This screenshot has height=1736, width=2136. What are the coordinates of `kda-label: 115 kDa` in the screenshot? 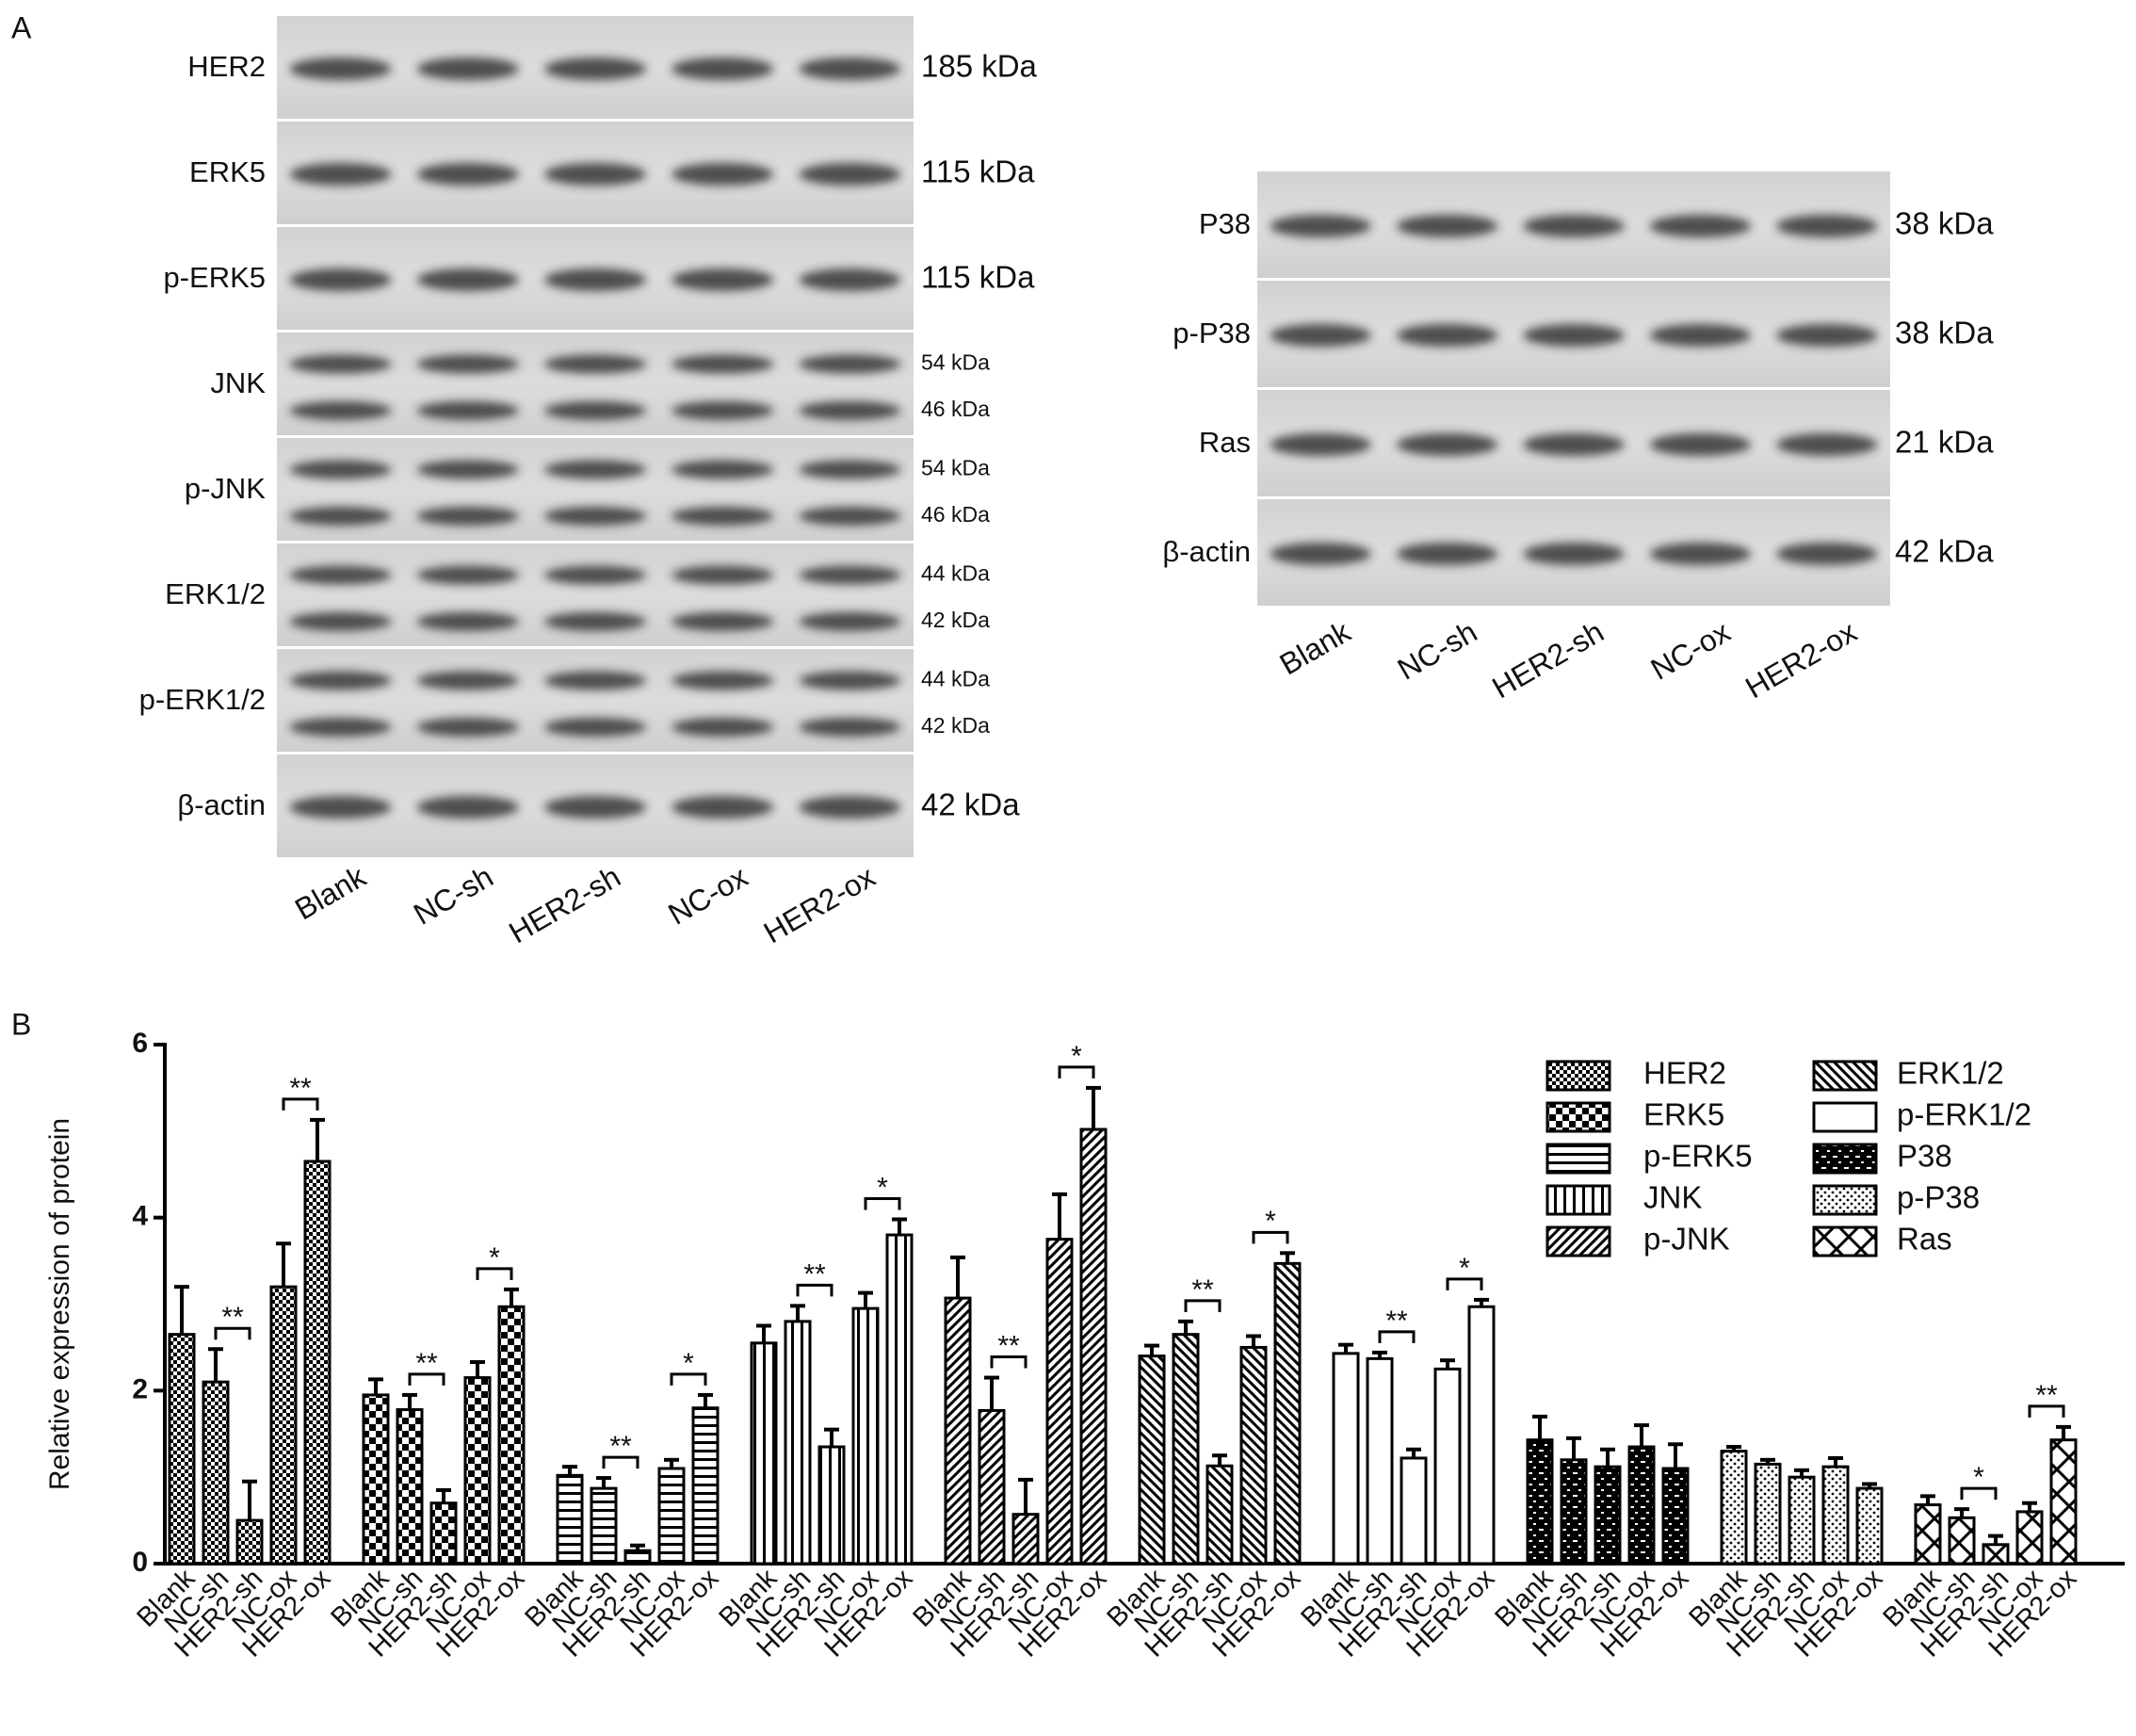 It's located at (978, 277).